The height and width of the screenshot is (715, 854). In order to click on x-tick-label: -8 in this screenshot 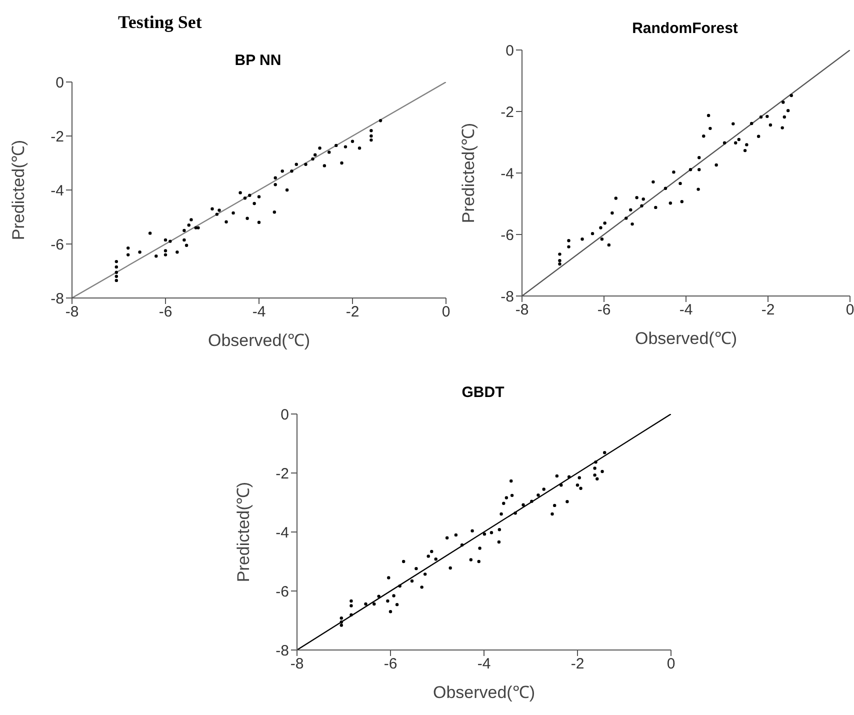, I will do `click(522, 310)`.